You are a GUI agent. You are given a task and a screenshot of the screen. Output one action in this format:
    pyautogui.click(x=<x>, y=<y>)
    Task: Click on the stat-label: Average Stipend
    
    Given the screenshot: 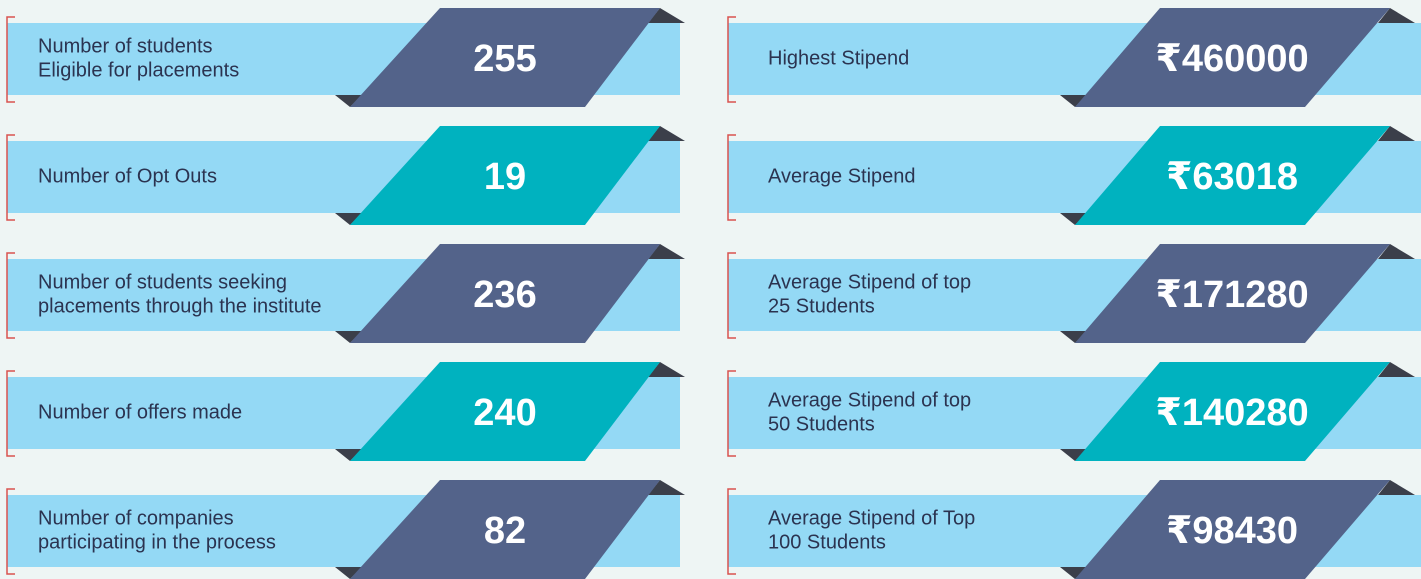 What is the action you would take?
    pyautogui.click(x=842, y=176)
    